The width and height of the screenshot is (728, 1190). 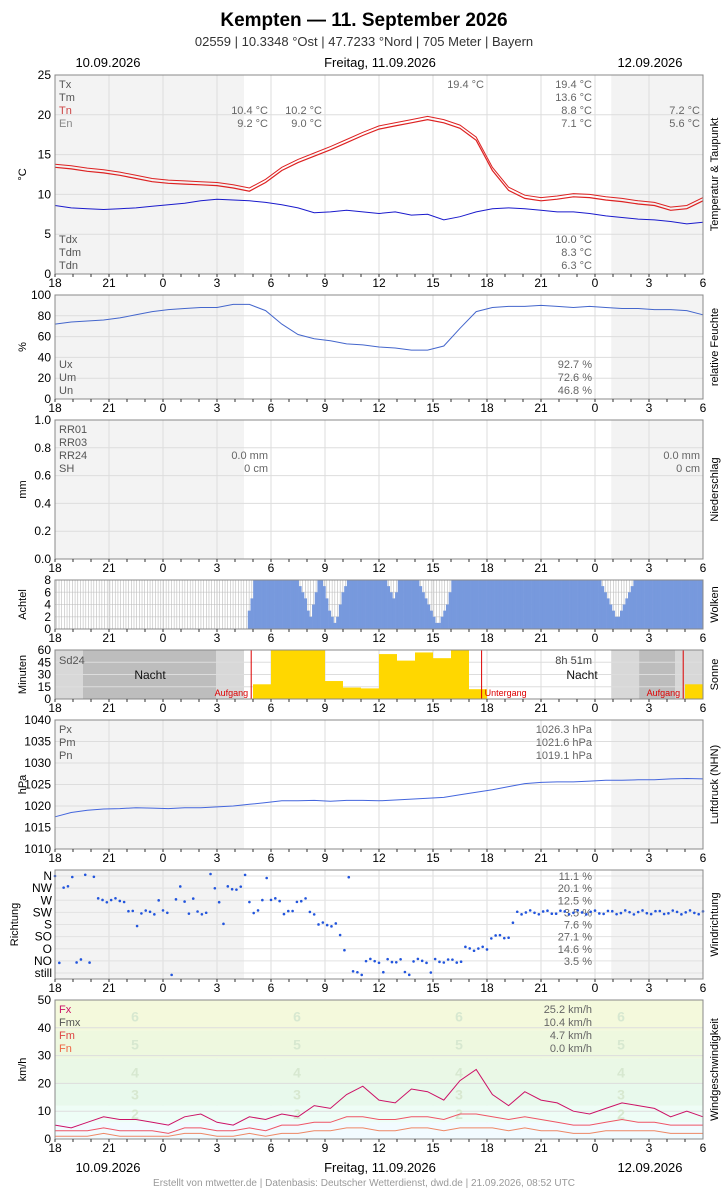 I want to click on legend-key: Tdm, so click(x=70, y=253).